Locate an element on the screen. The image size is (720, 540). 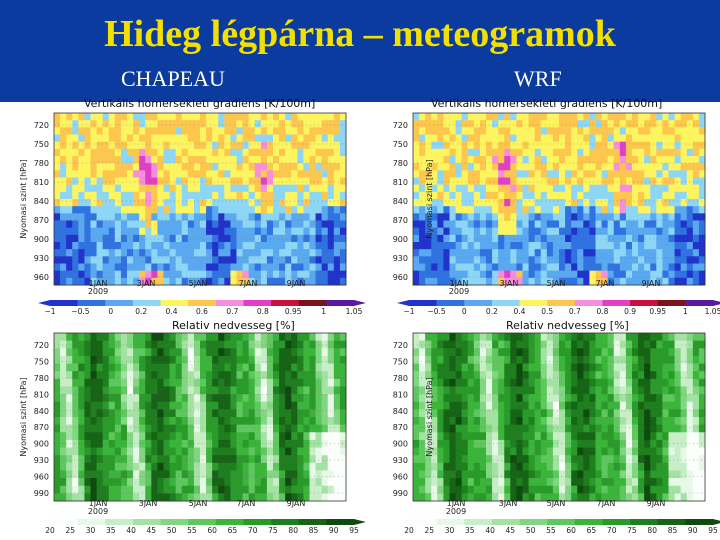
heatmap-field is located at coordinates (559, 417).